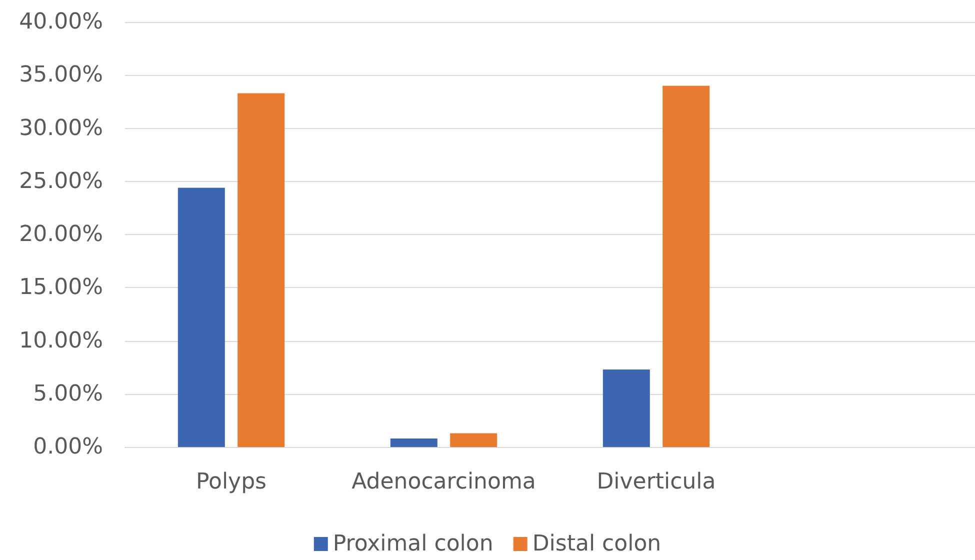 The height and width of the screenshot is (560, 975). Describe the element at coordinates (597, 544) in the screenshot. I see `legend-label: Distal colon` at that location.